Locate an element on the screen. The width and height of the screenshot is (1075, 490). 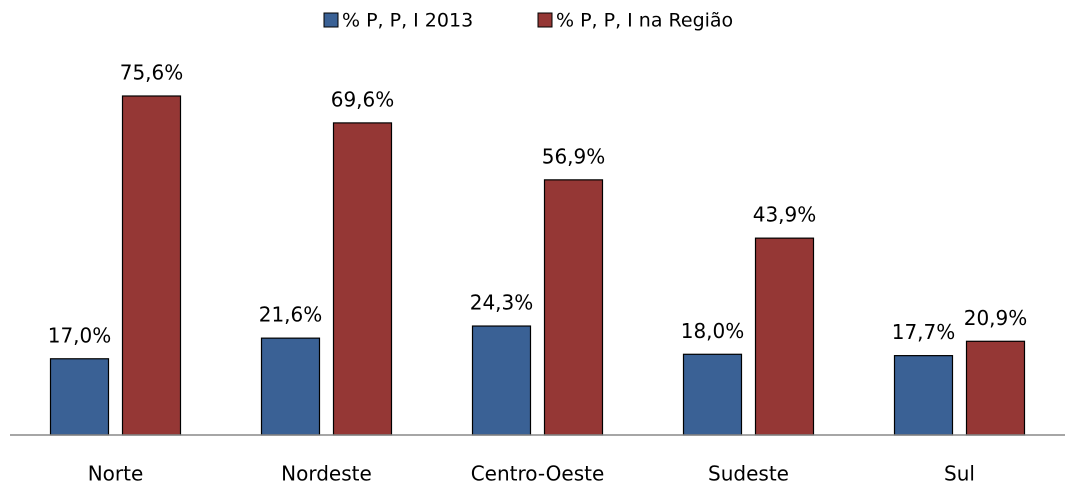
data-label: 18,0% is located at coordinates (713, 331).